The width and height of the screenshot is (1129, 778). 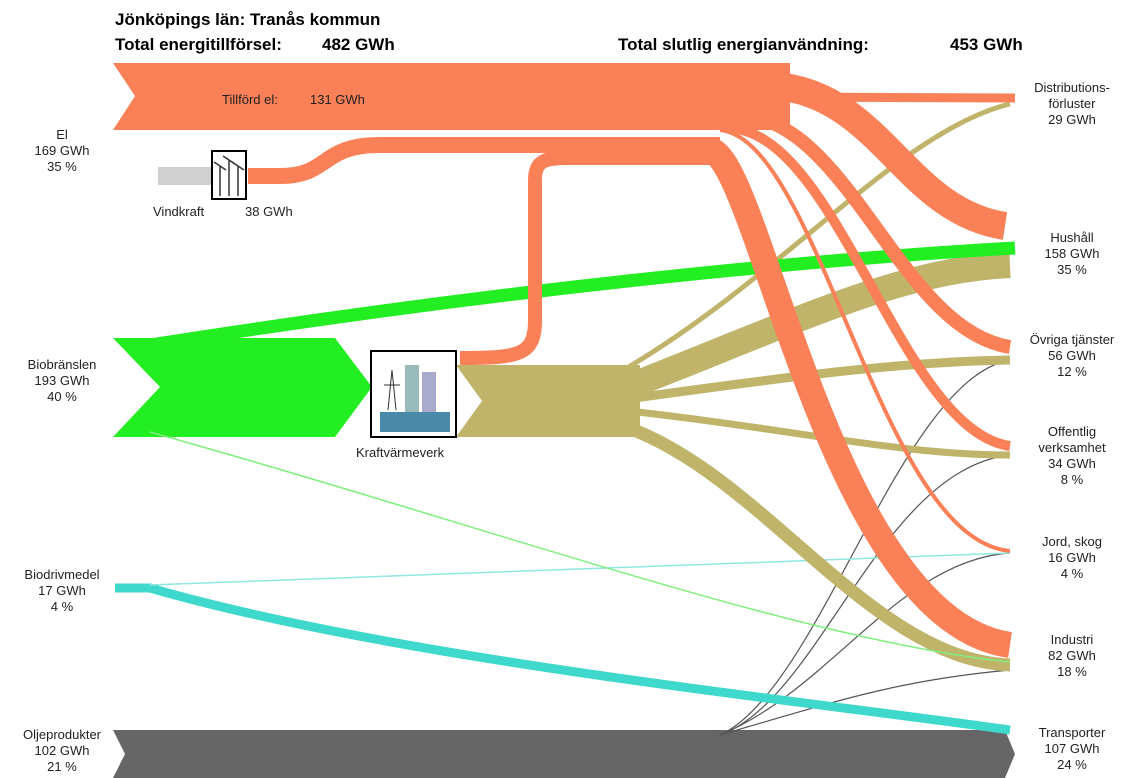 What do you see at coordinates (1072, 447) in the screenshot?
I see `sink-name: verksamhet` at bounding box center [1072, 447].